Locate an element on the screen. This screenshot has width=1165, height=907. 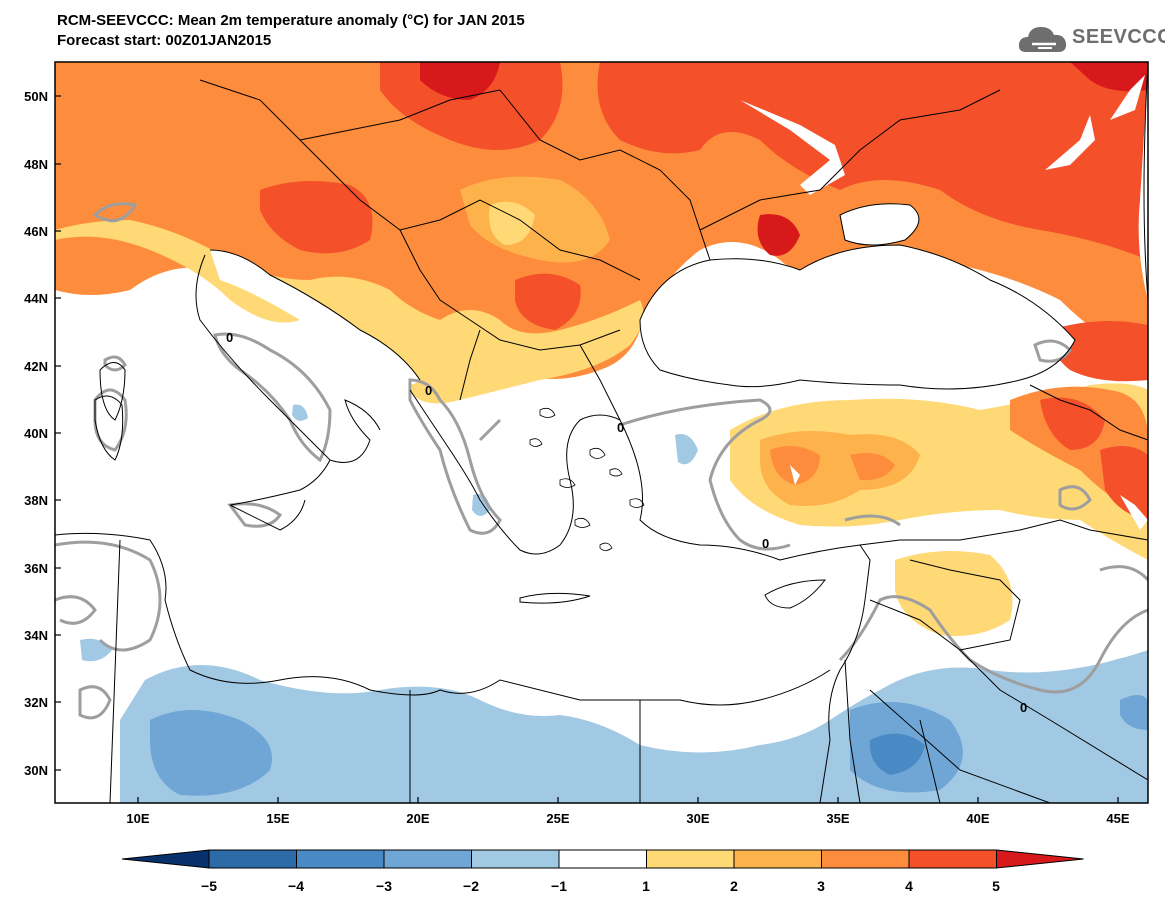
colorbar-label: −3 is located at coordinates (384, 886).